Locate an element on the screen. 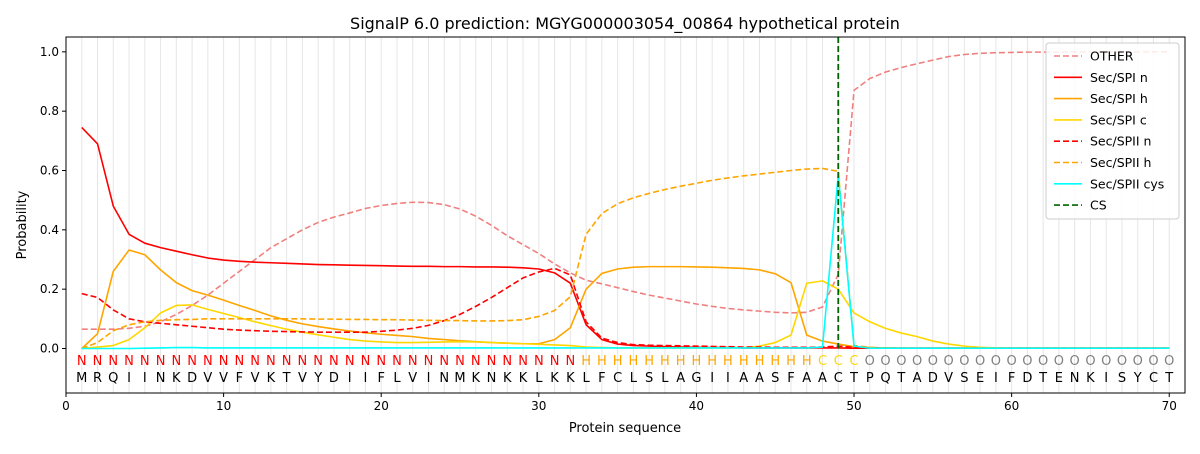 This screenshot has width=1200, height=454. x-tick-label: 20 is located at coordinates (381, 406).